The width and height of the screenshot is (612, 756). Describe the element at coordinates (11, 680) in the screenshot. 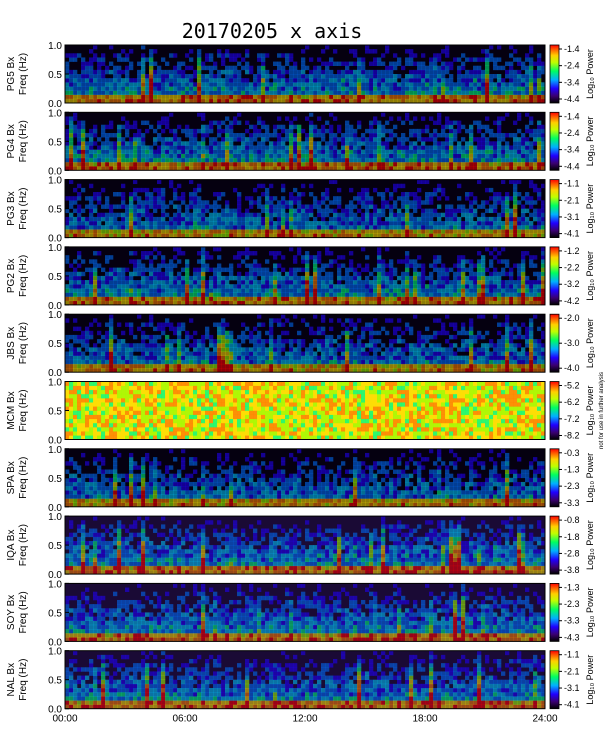

I see `y-axis-label-station: NAL Bx` at that location.